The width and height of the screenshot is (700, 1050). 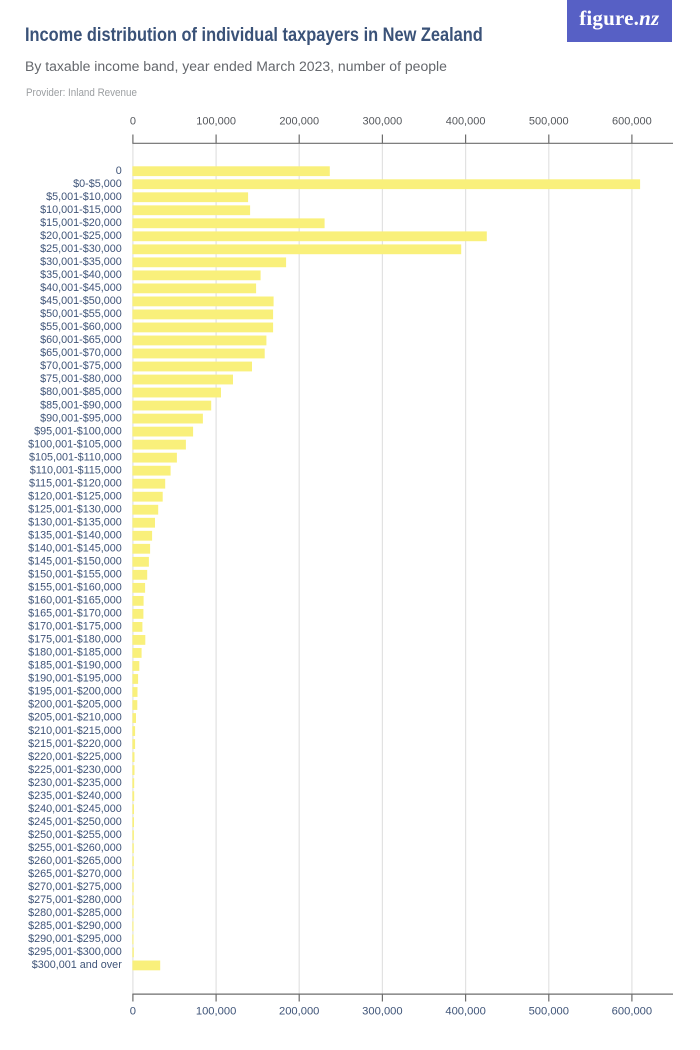 I want to click on svg-text: $210,001-$215,000, so click(x=75, y=731).